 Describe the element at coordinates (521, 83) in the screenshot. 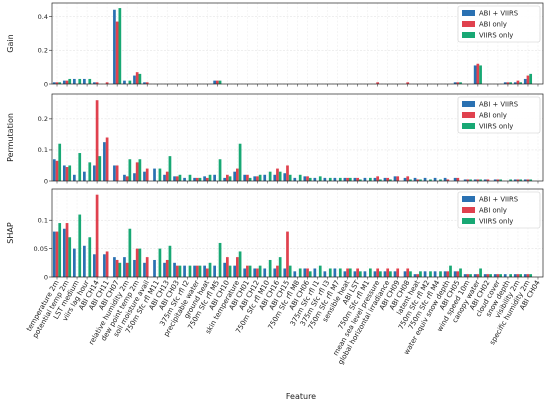

I see `bar-viirs-only-visibility-2m` at that location.